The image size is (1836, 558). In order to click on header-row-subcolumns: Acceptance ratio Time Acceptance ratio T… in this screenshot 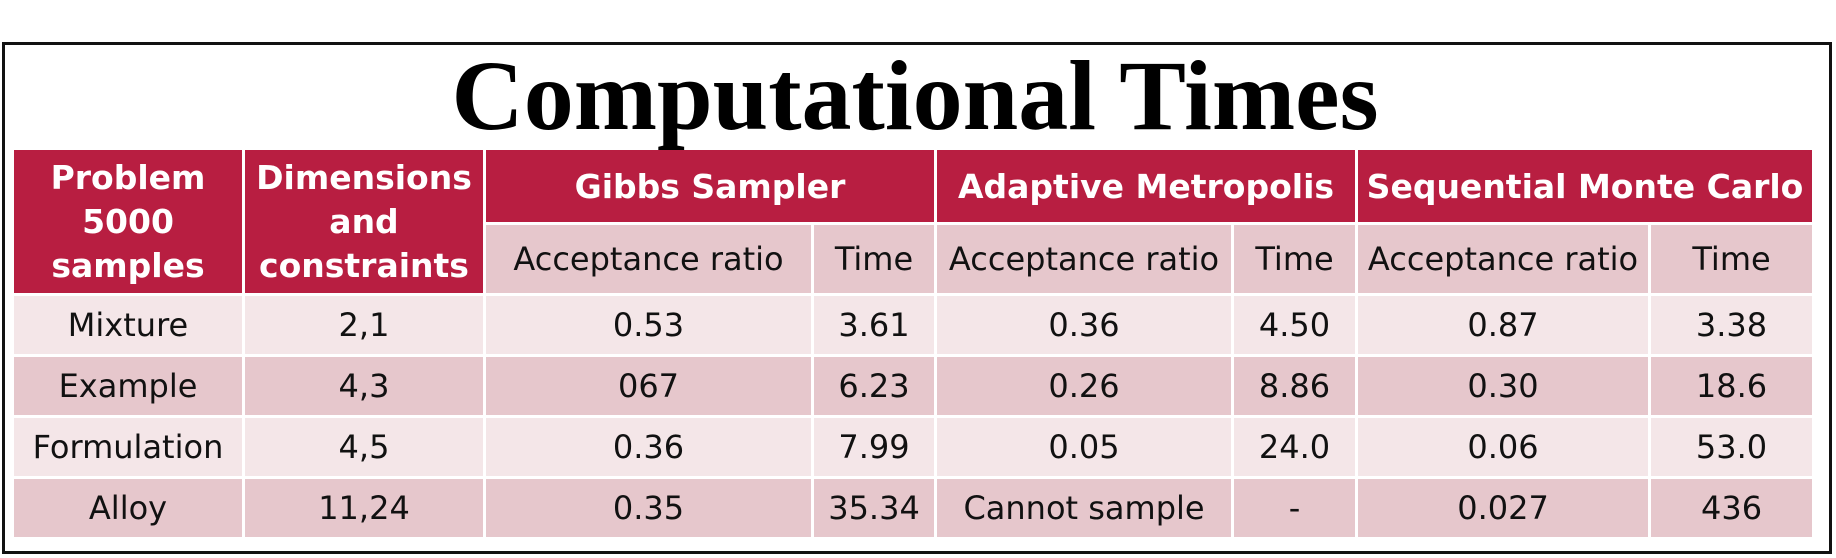, I will do `click(913, 259)`.